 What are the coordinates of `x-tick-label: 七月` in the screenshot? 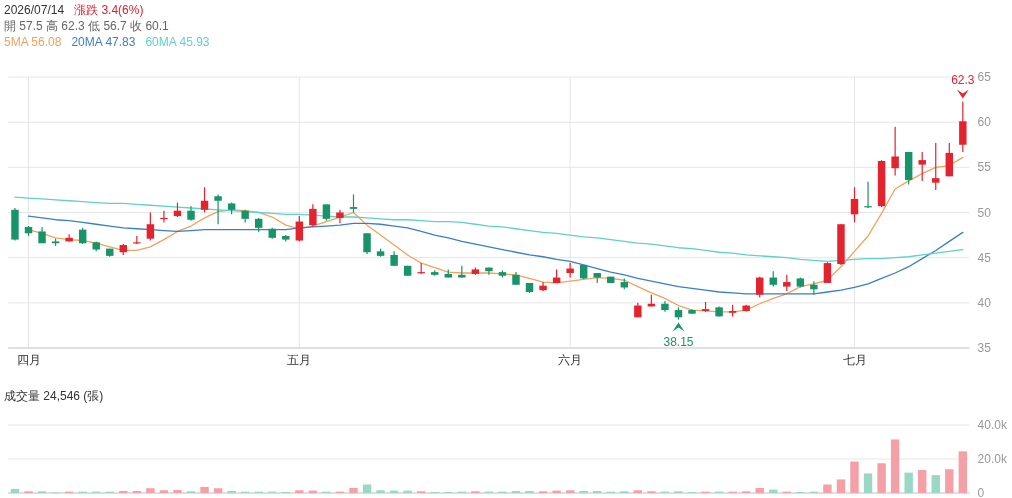 It's located at (854, 360).